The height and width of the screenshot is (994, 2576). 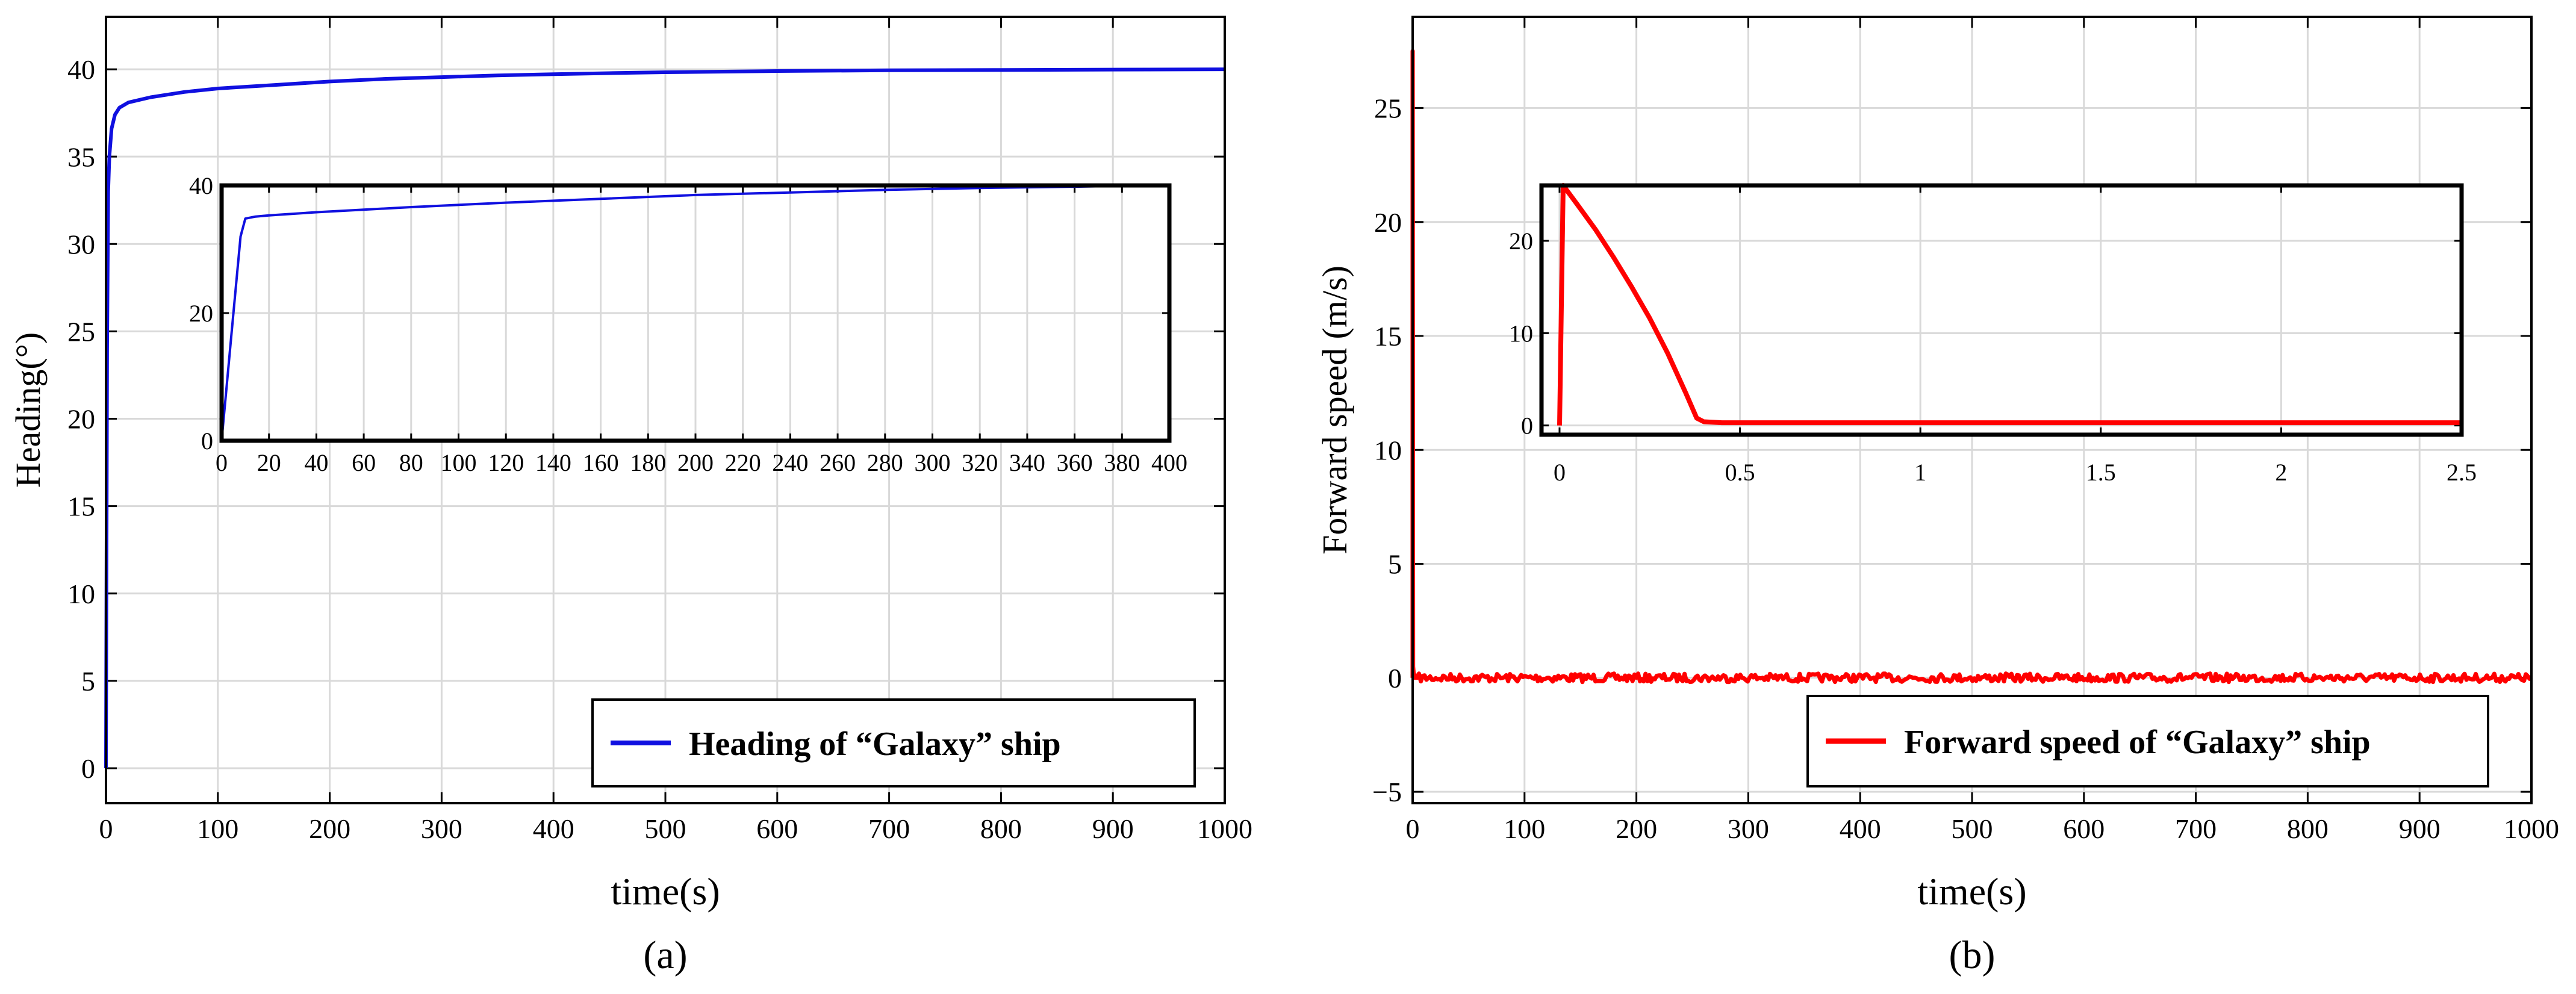 I want to click on y-tick-label: −5, so click(x=1387, y=792).